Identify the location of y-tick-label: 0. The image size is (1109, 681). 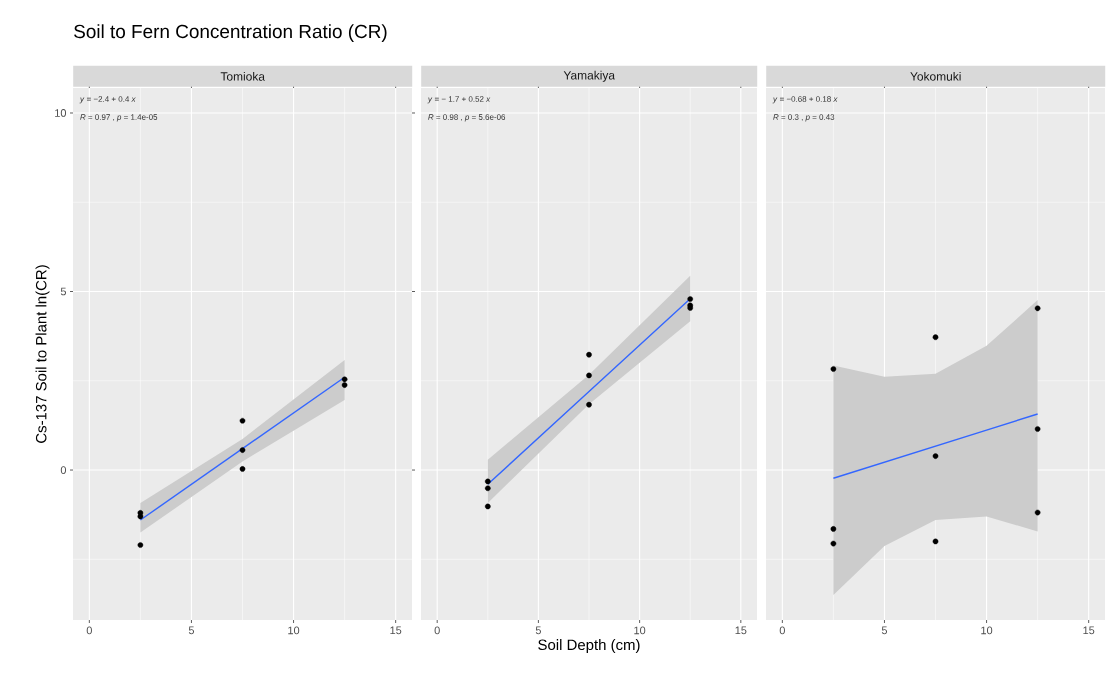
(63, 470).